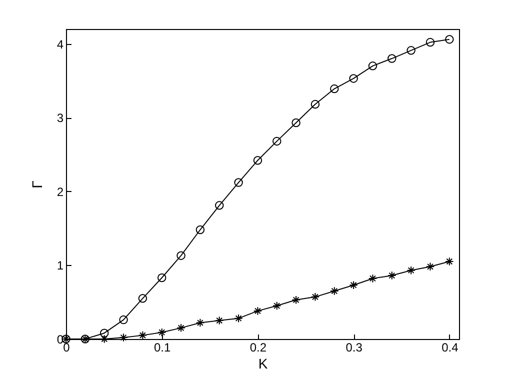 Image resolution: width=507 pixels, height=382 pixels. Describe the element at coordinates (258, 347) in the screenshot. I see `x-tick-label: 0.2` at that location.